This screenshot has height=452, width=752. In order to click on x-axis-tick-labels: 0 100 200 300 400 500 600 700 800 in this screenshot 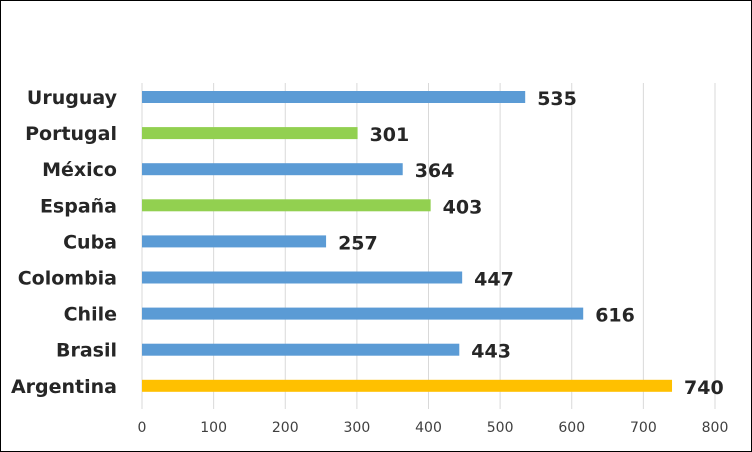, I will do `click(433, 428)`.